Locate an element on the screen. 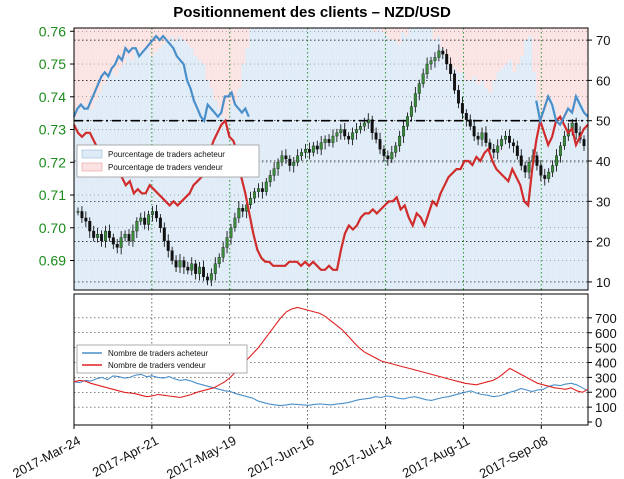 Image resolution: width=624 pixels, height=479 pixels. legend-swatch-seller is located at coordinates (92, 167).